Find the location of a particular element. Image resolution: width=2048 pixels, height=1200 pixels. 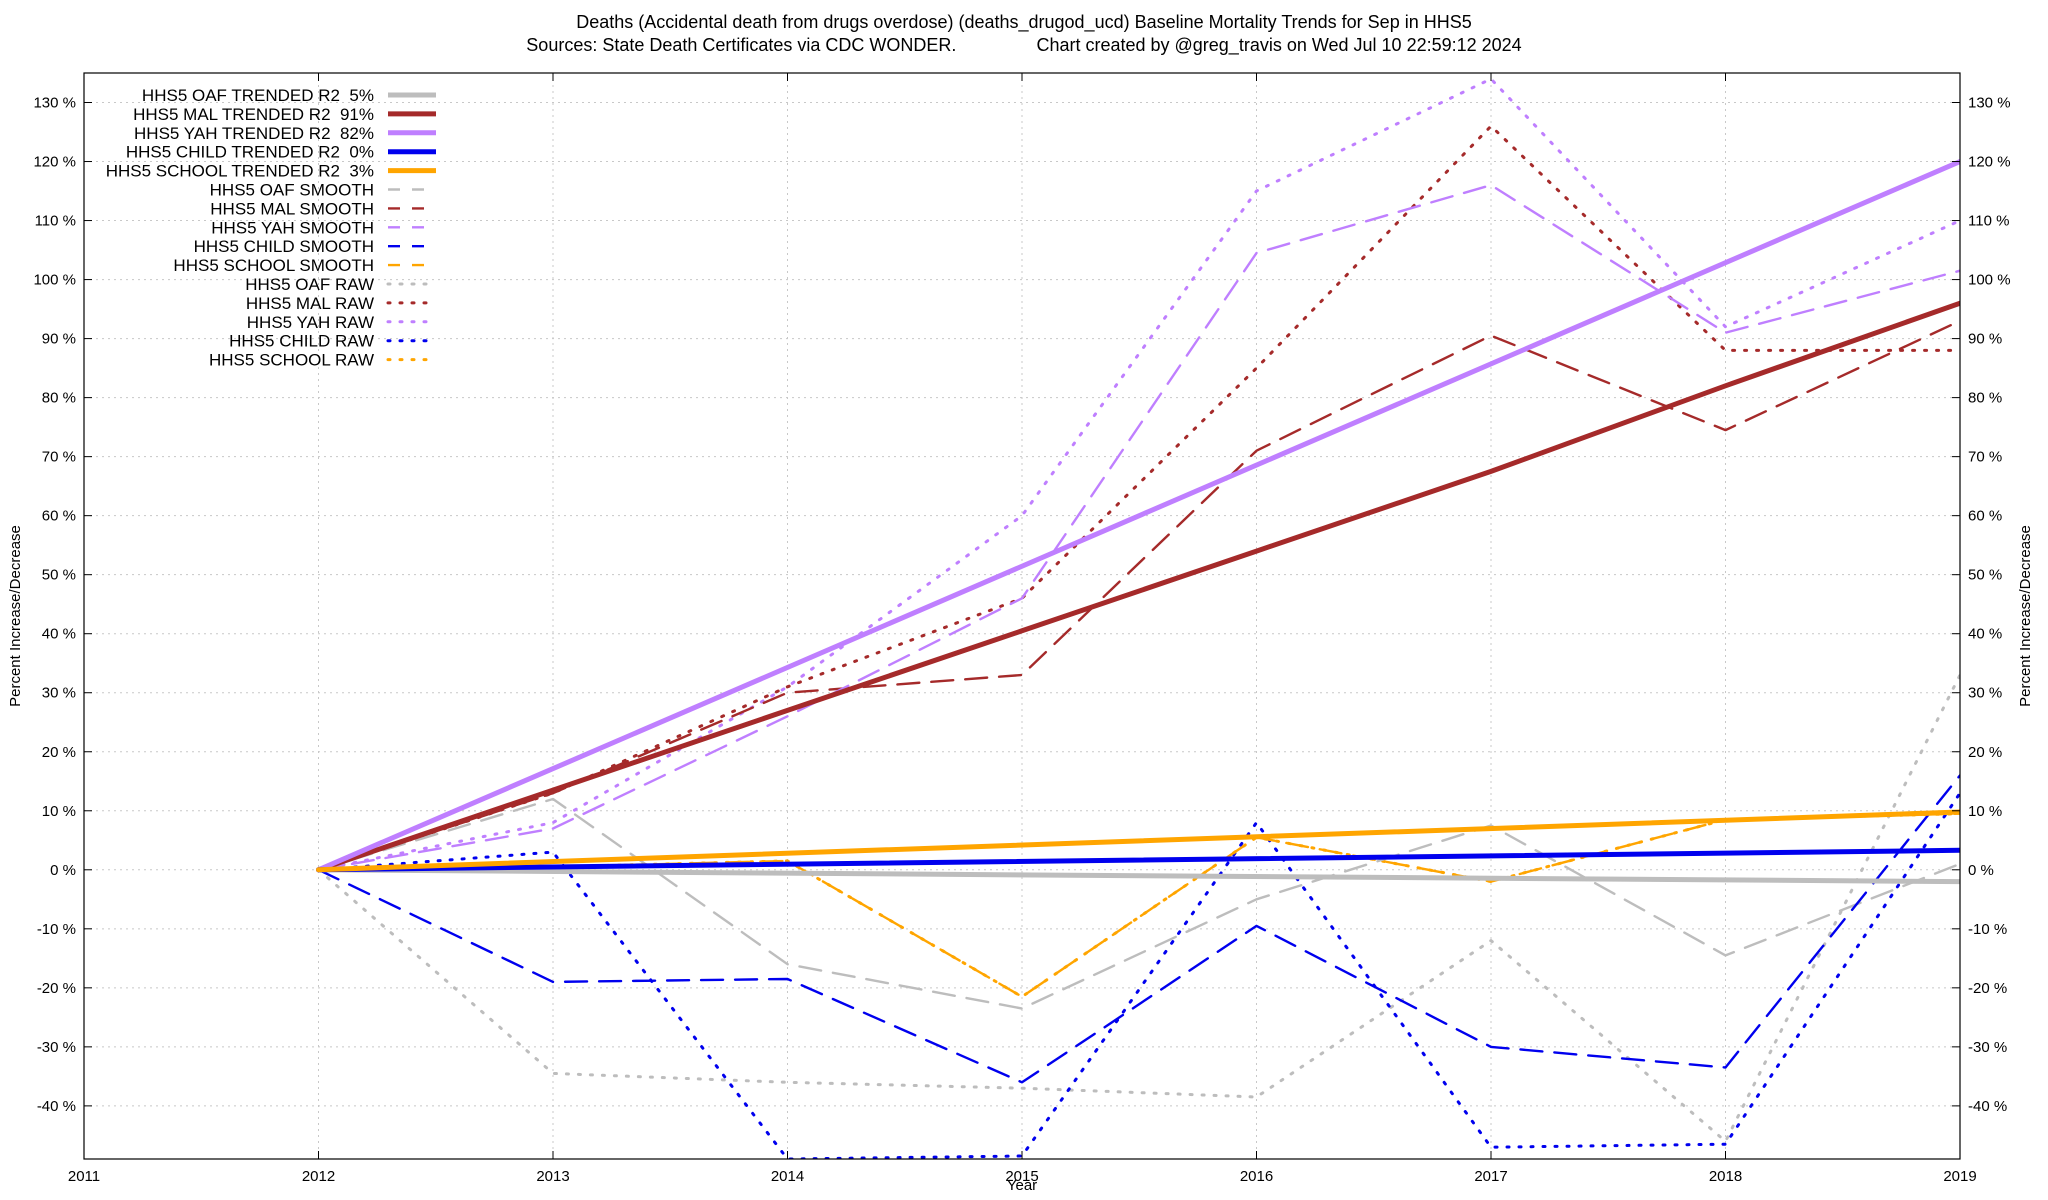

x-tick-label: 2016 is located at coordinates (1256, 1176).